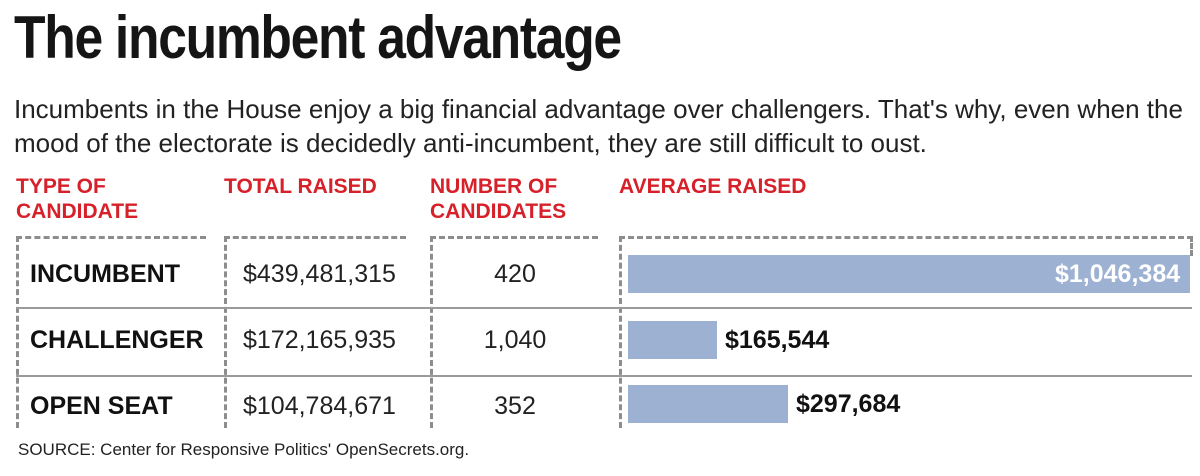 This screenshot has width=1200, height=476. I want to click on chart-title: The incumbent advantage, so click(318, 37).